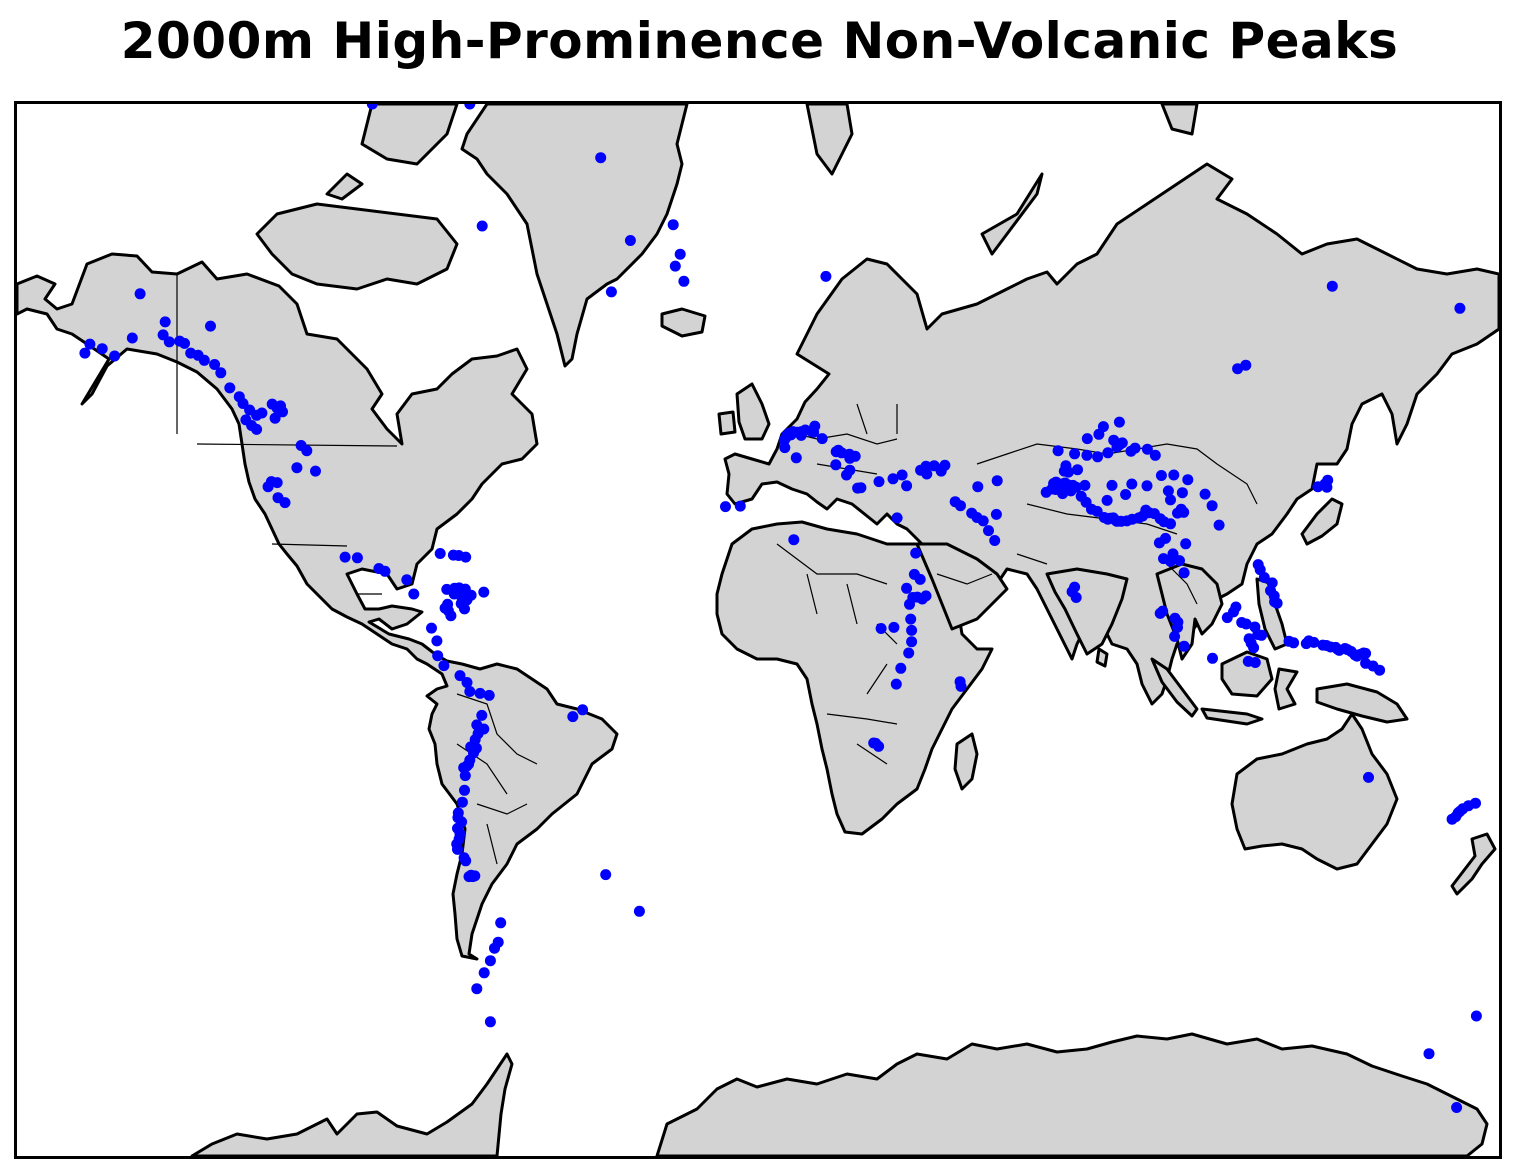 Image resolution: width=1519 pixels, height=1168 pixels. What do you see at coordinates (1189, 611) in the screenshot?
I see `landmass-indochina` at bounding box center [1189, 611].